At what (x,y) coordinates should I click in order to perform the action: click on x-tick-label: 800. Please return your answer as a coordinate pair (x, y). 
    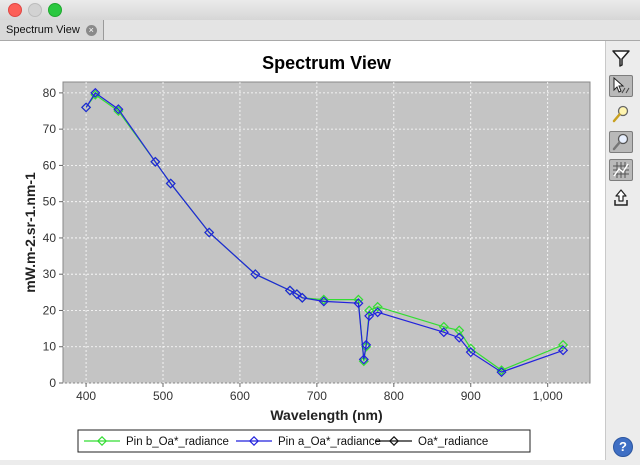
    Looking at the image, I should click on (394, 396).